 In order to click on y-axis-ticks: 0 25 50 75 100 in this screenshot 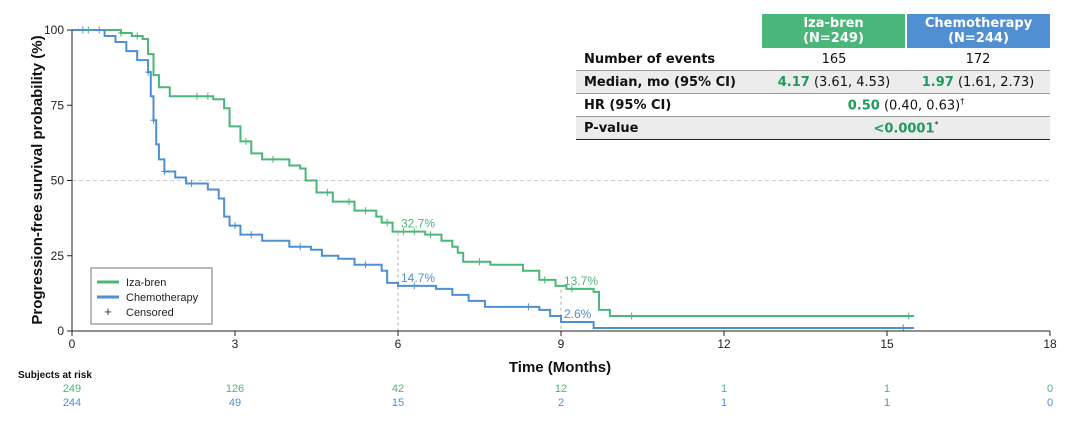, I will do `click(58, 180)`.